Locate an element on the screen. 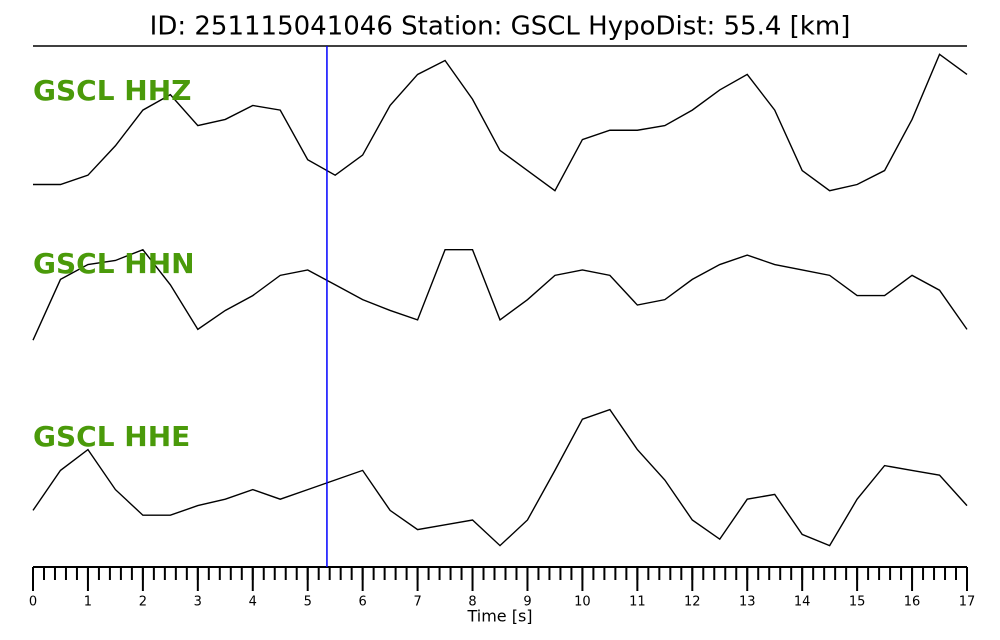 The width and height of the screenshot is (1000, 640). x-tick-label: 4 is located at coordinates (253, 602).